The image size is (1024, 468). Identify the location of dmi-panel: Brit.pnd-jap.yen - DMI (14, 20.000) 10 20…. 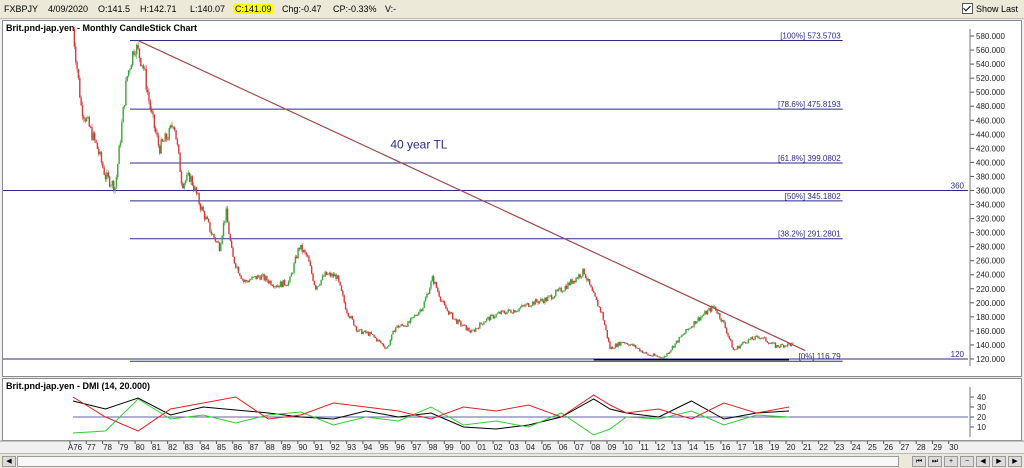
(512, 409).